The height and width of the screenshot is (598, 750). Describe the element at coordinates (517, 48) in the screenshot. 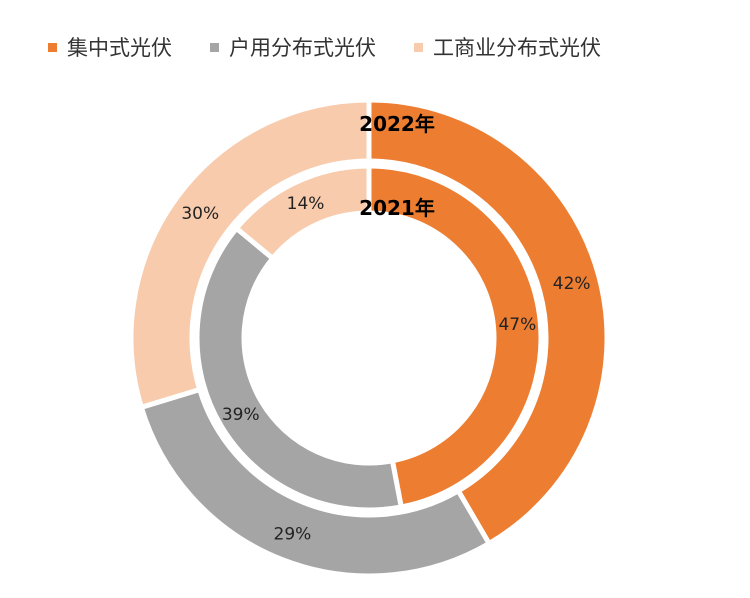

I see `legend-label-commercial: 工商业分布式光伏` at that location.